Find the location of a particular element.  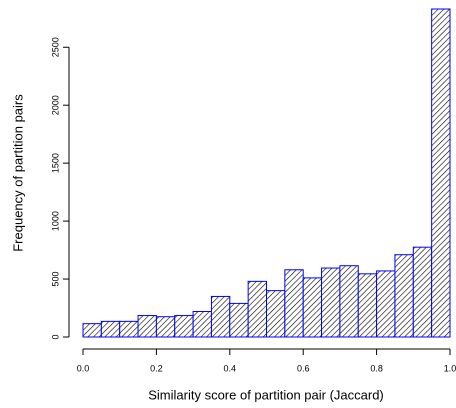

y-tick-label: 2500 is located at coordinates (55, 47).